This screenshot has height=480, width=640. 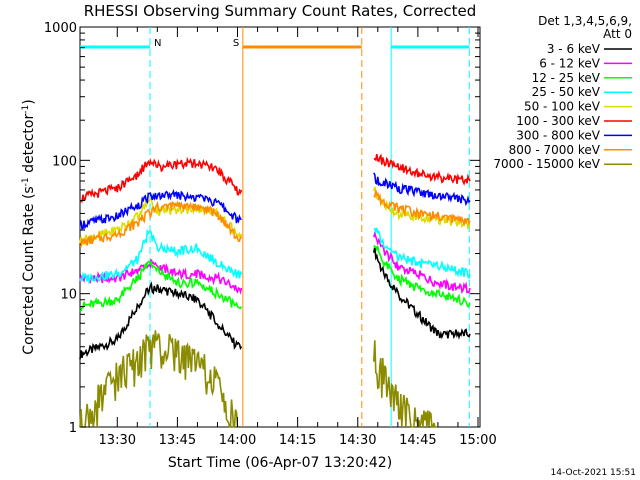 What do you see at coordinates (26, 109) in the screenshot?
I see `y-axis-label-sup2: -1` at bounding box center [26, 109].